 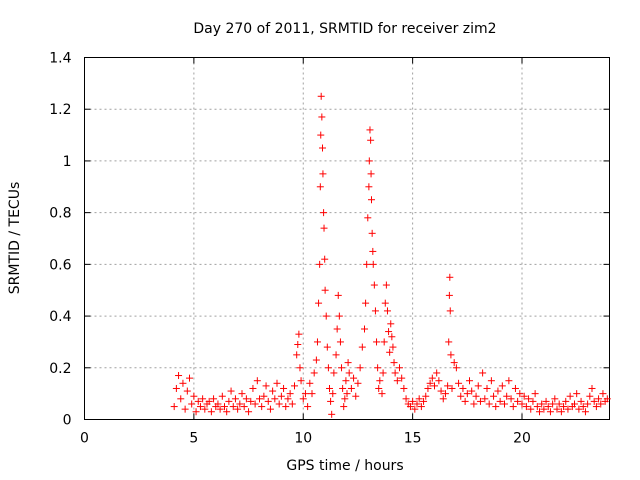 What do you see at coordinates (15, 238) in the screenshot?
I see `y-axis-label: SRMTID / TECUs` at bounding box center [15, 238].